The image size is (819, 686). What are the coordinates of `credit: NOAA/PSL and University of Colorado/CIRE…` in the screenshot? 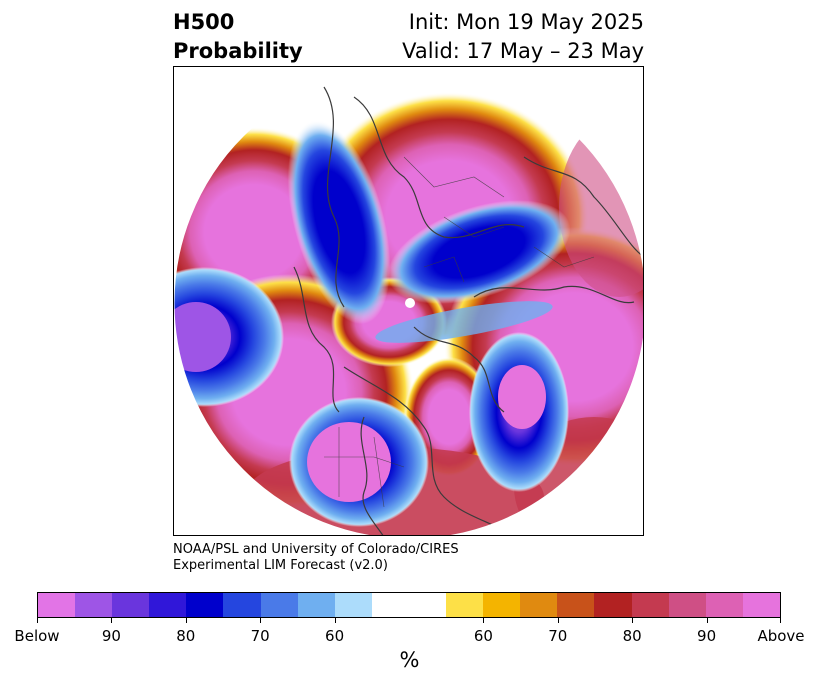 It's located at (316, 558).